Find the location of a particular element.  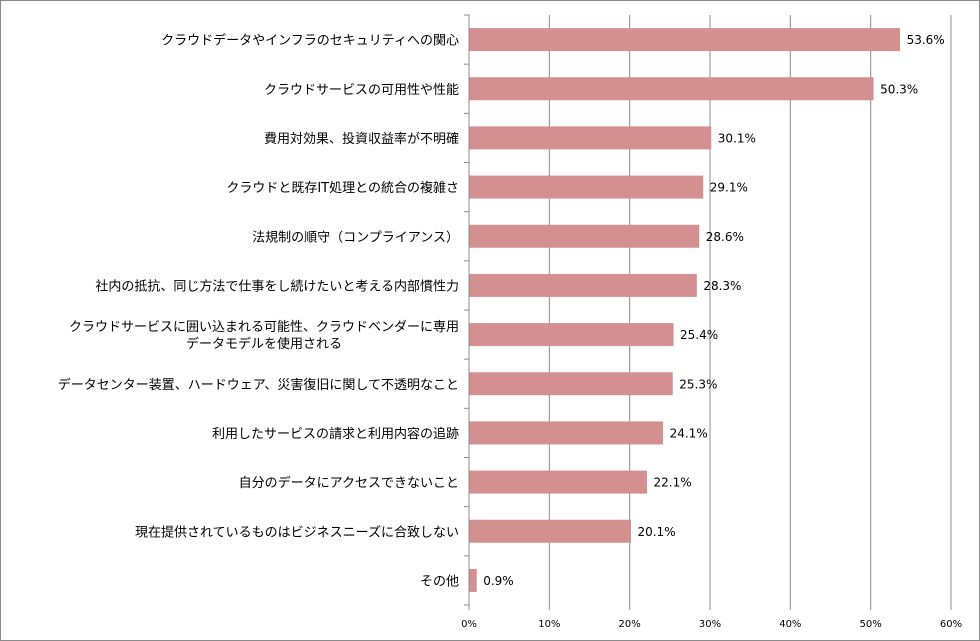

value-label: 25.4% is located at coordinates (699, 335).